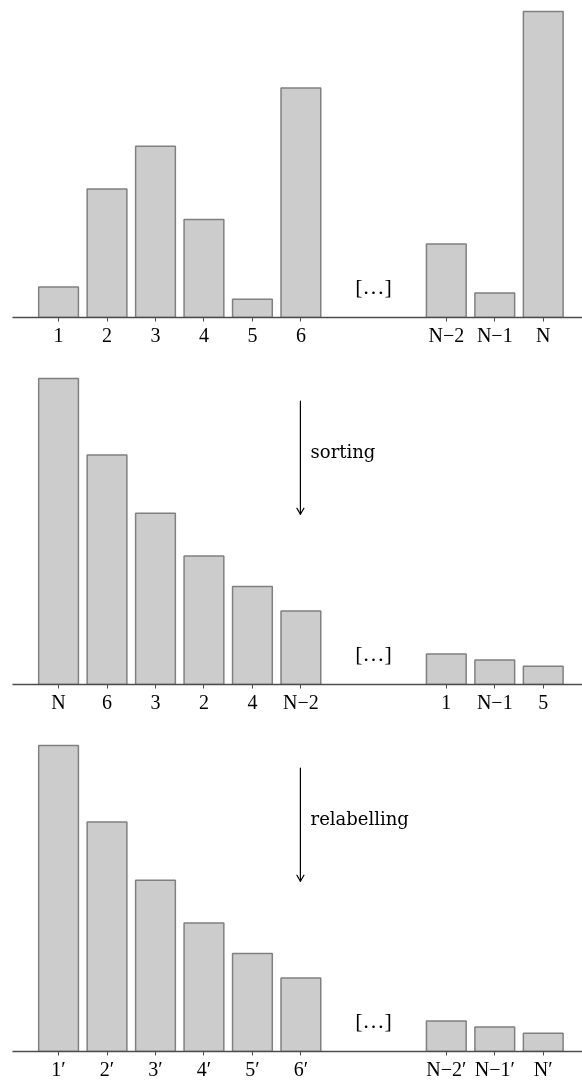 The width and height of the screenshot is (582, 1083). I want to click on x-tick-label: N−2′, so click(446, 1068).